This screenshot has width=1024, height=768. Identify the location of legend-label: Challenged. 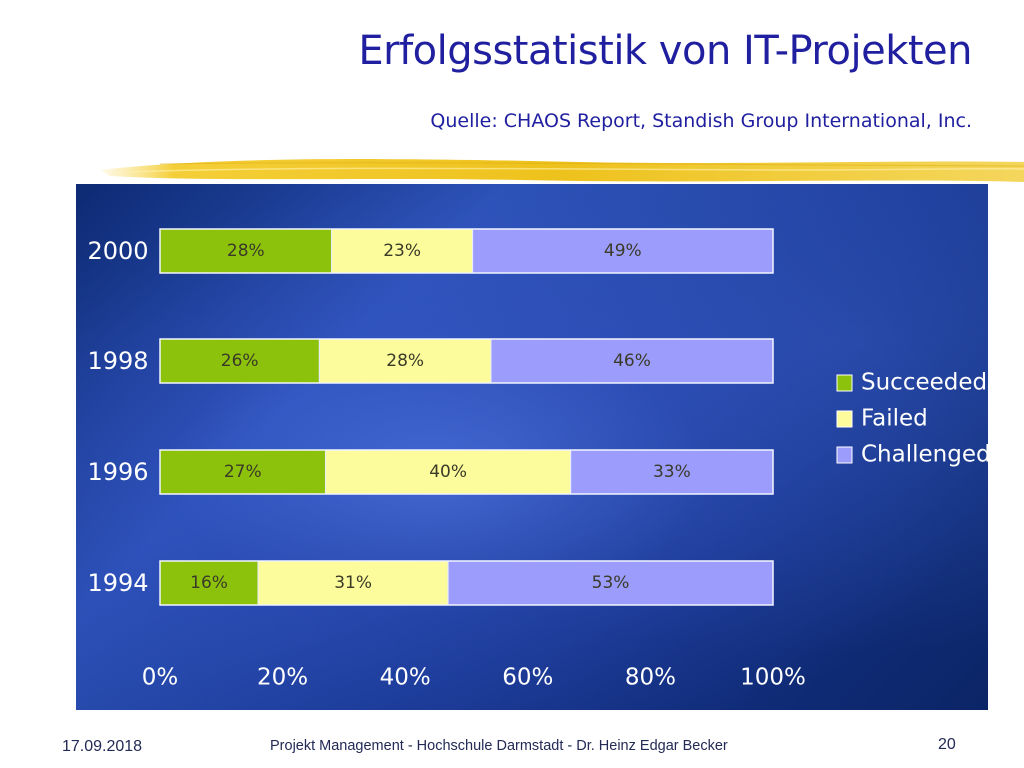
(924, 455).